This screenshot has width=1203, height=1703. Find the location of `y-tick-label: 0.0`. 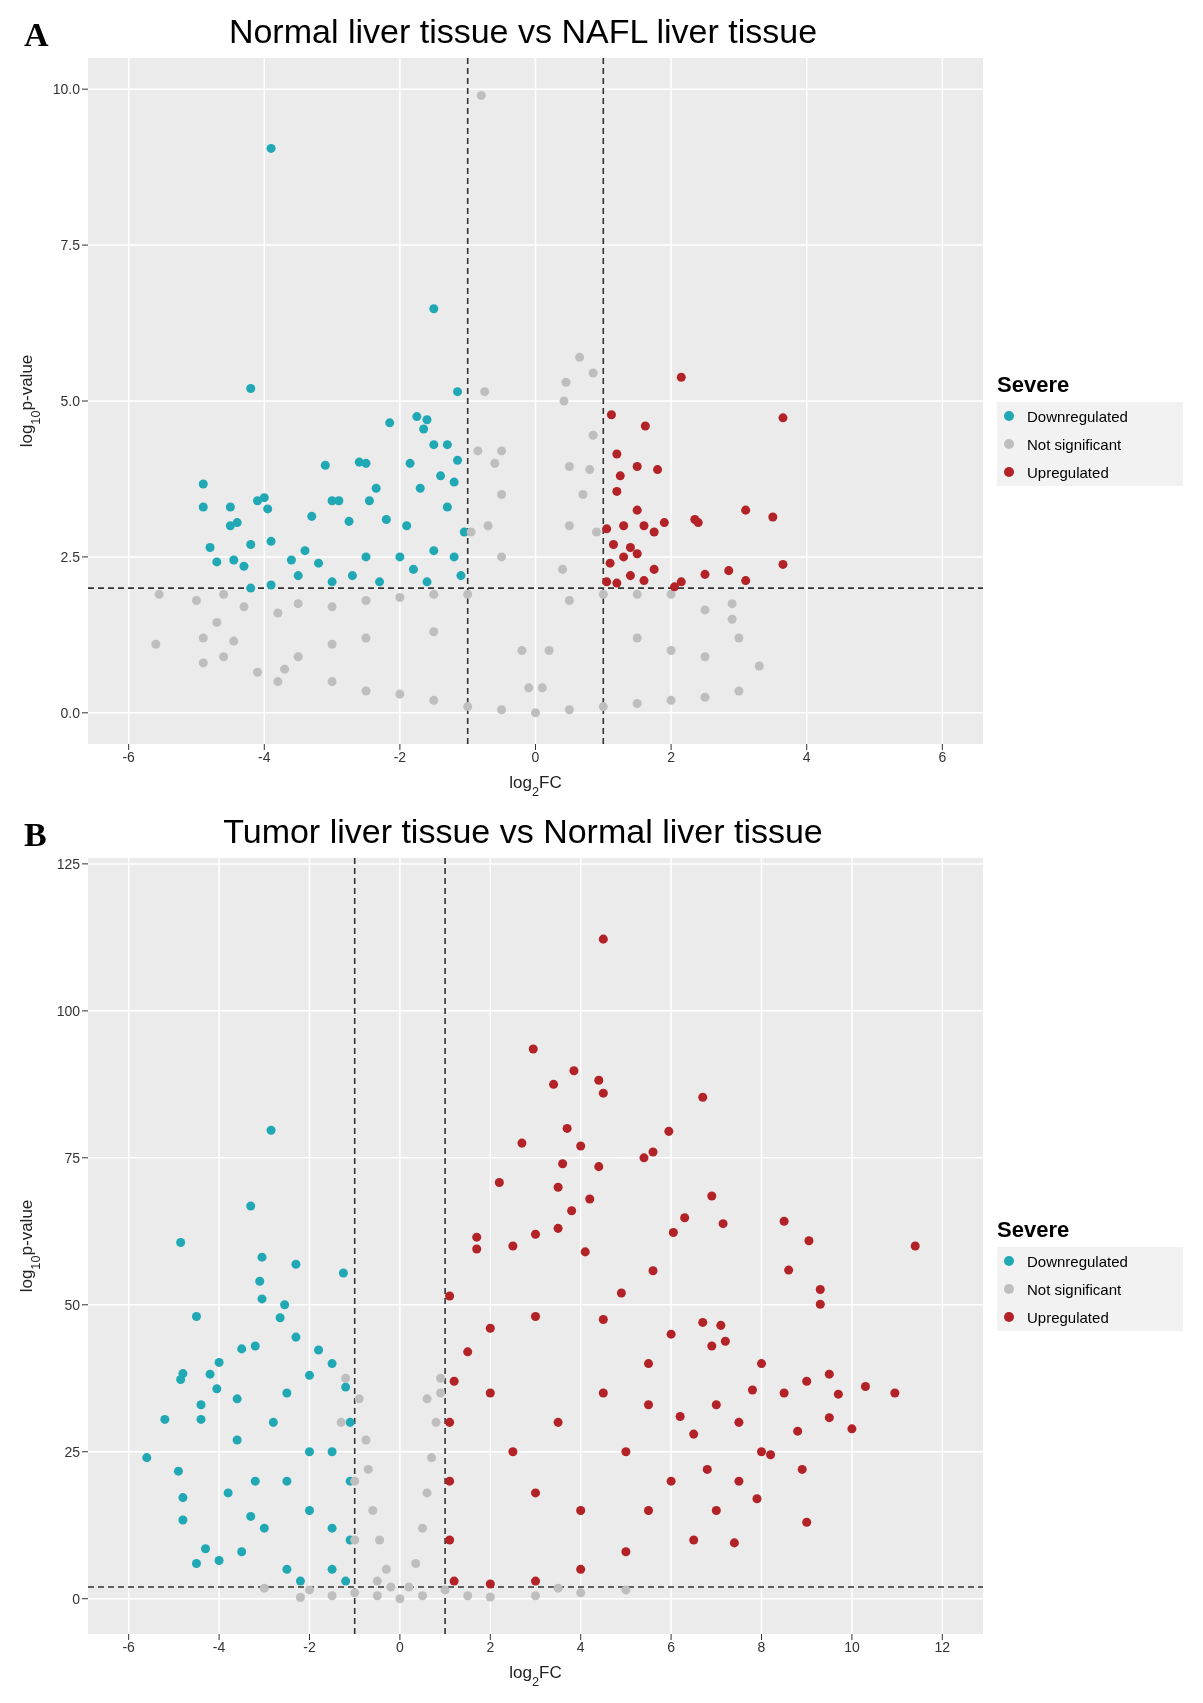

y-tick-label: 0.0 is located at coordinates (70, 712).